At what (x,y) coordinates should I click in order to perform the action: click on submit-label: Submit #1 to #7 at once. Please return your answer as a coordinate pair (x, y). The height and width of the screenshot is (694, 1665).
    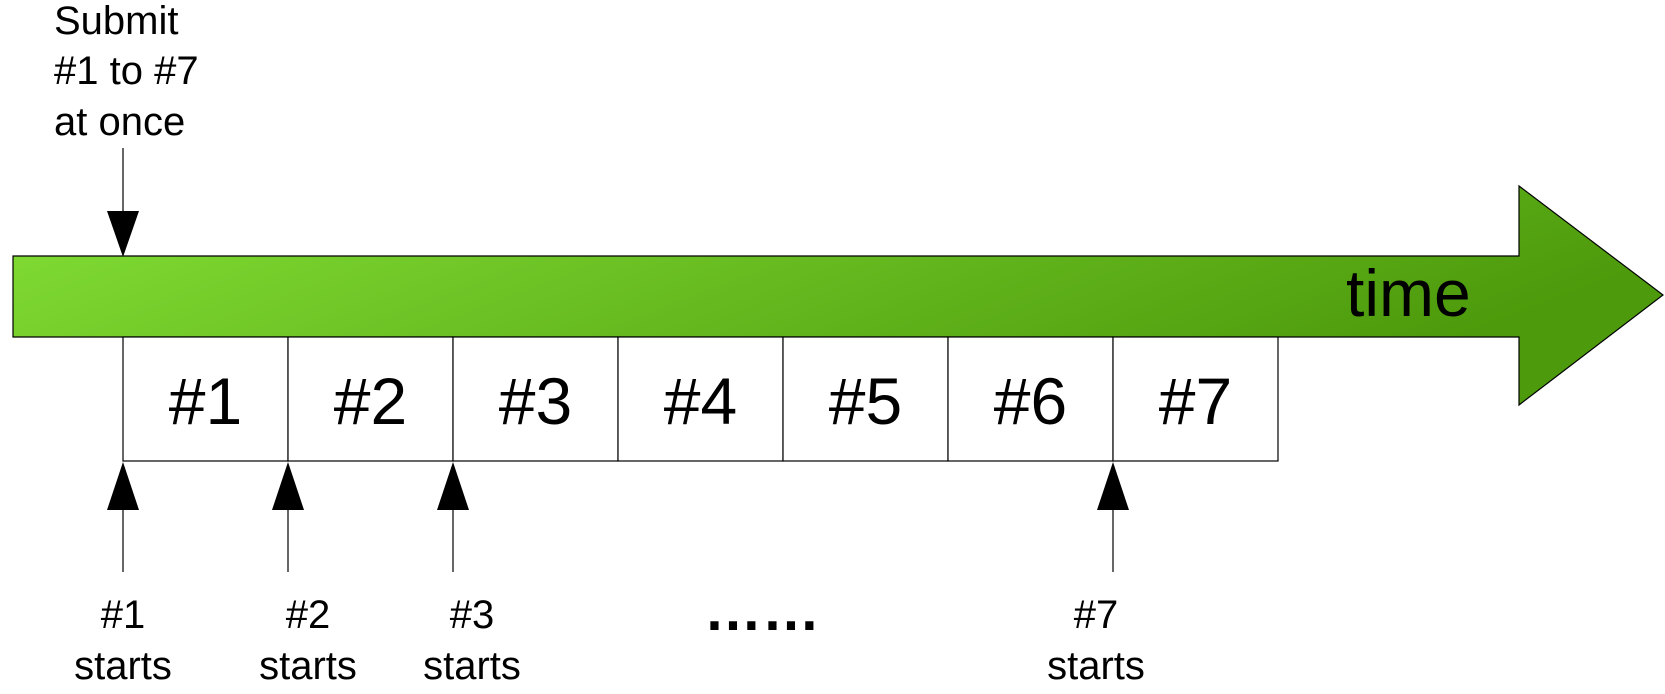
    Looking at the image, I should click on (132, 72).